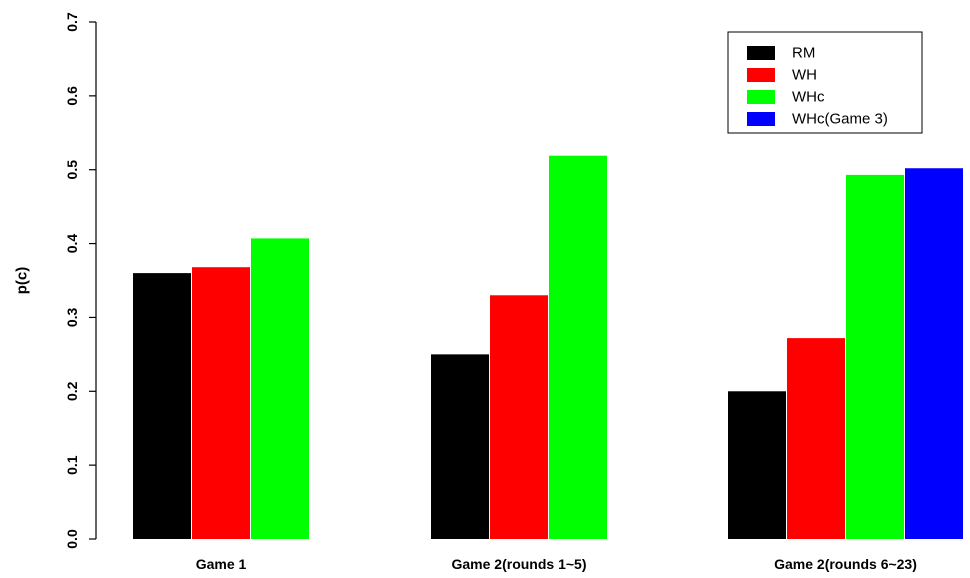 This screenshot has width=970, height=578. What do you see at coordinates (803, 53) in the screenshot?
I see `legend-label: RM` at bounding box center [803, 53].